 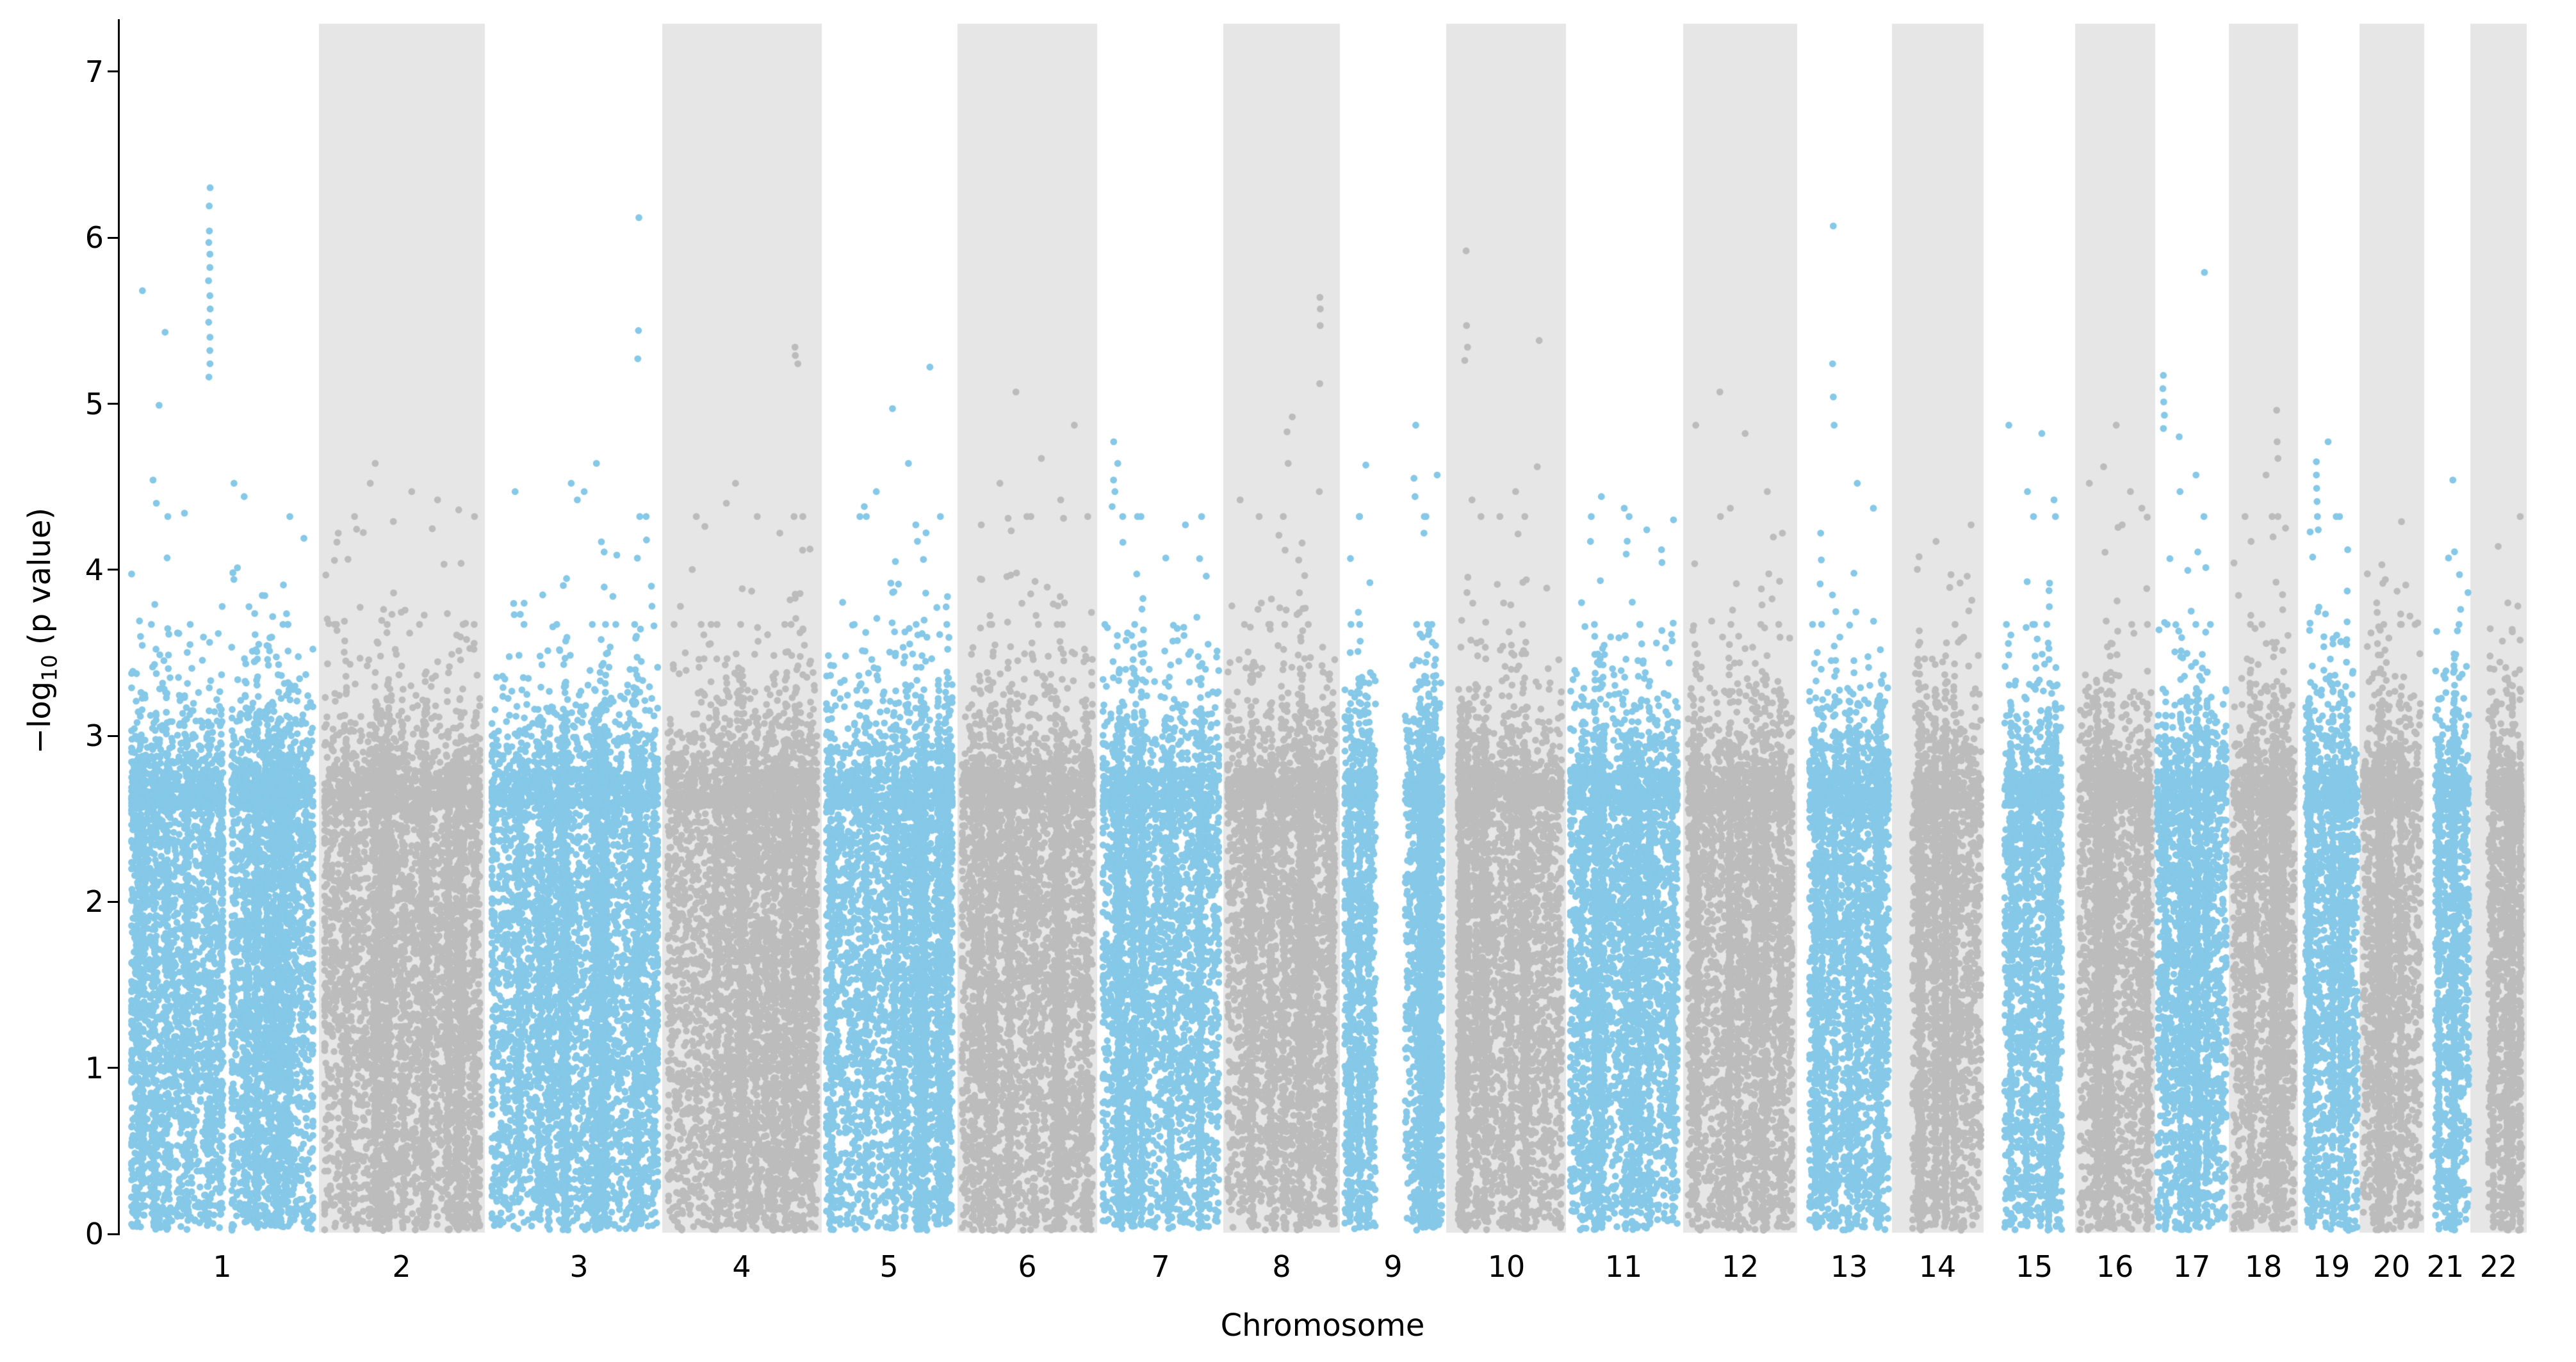 What do you see at coordinates (1160, 1266) in the screenshot?
I see `chromosome-7-label: 7` at bounding box center [1160, 1266].